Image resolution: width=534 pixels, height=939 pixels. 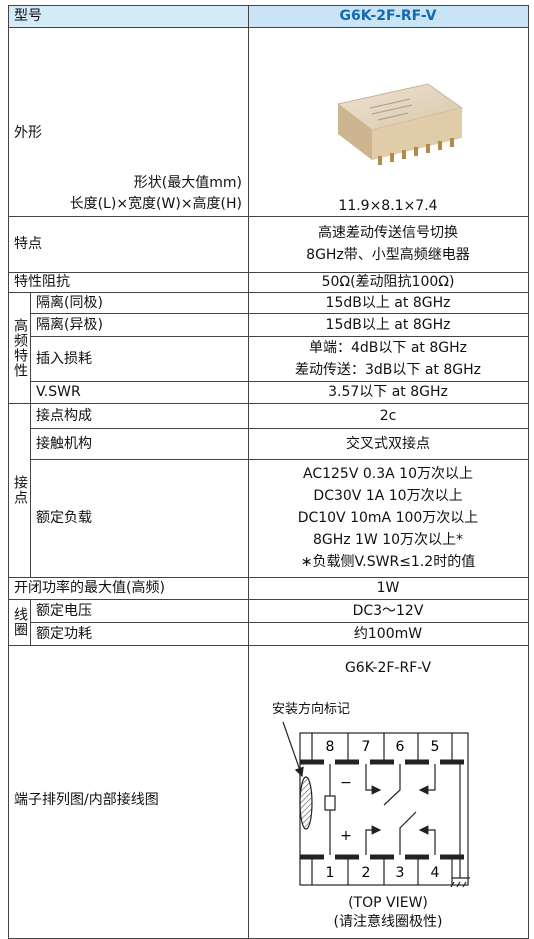 I want to click on header-label: 型号, so click(x=28, y=16).